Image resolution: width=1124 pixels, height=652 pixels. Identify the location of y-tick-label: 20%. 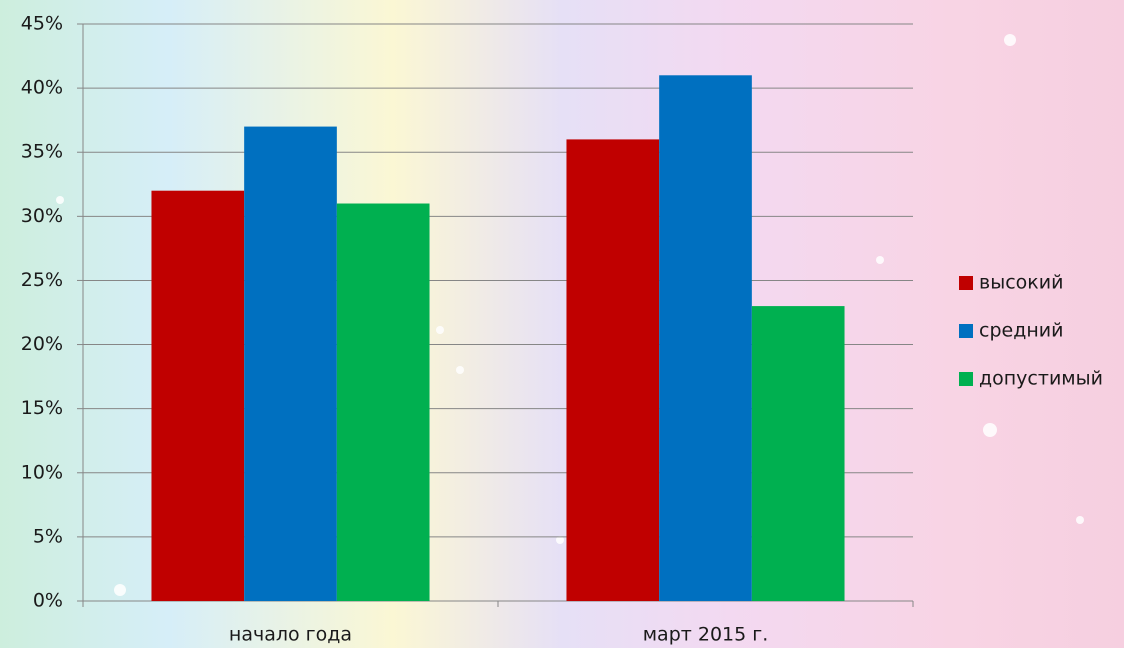
(42, 344).